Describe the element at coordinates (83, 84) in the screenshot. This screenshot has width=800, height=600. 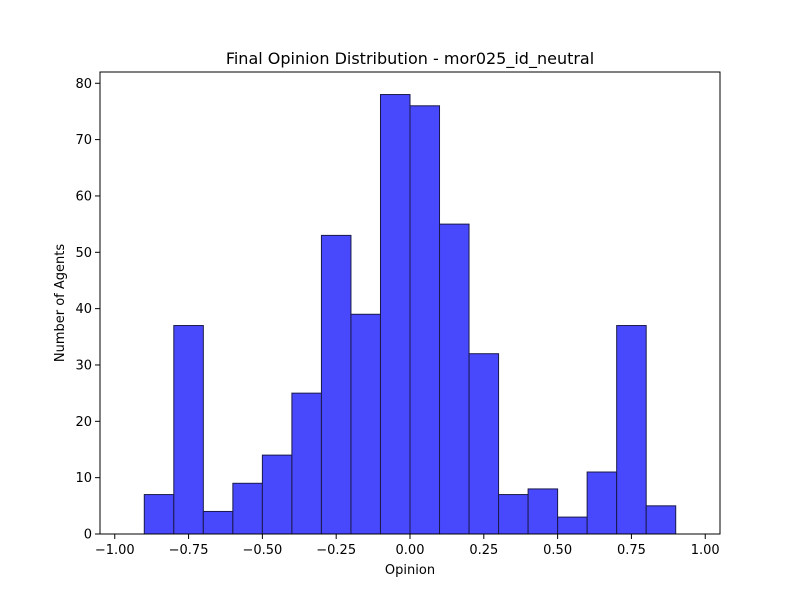
I see `y-tick-label: 80` at that location.